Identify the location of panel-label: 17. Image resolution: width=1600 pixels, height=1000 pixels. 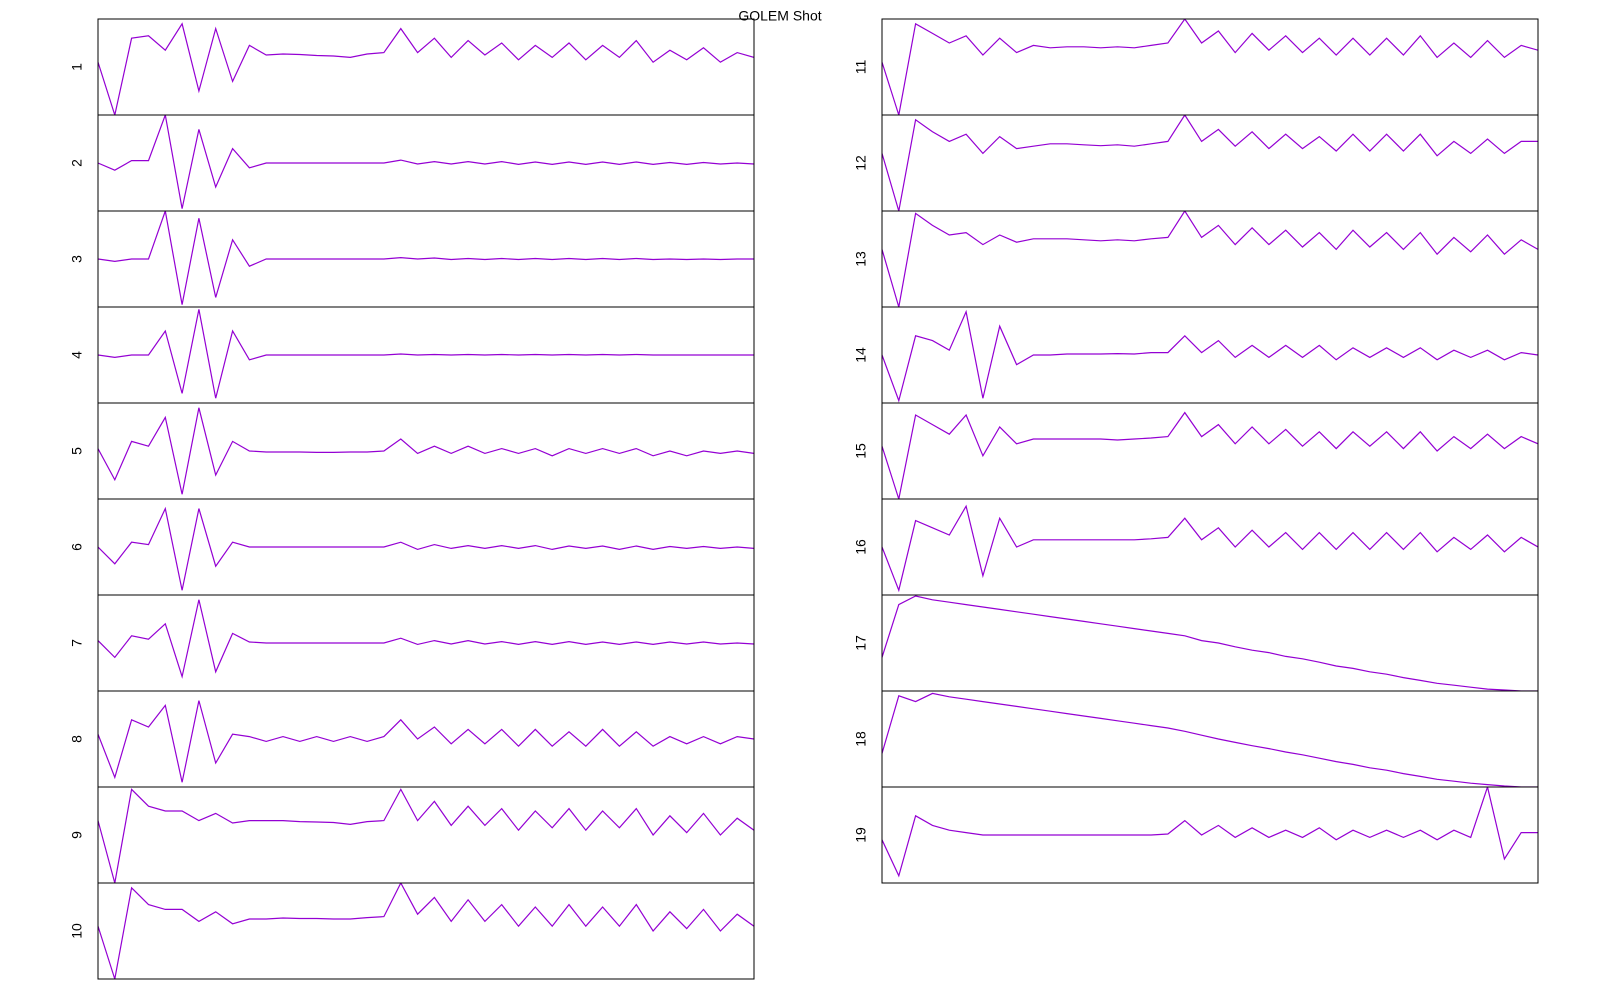
(861, 643).